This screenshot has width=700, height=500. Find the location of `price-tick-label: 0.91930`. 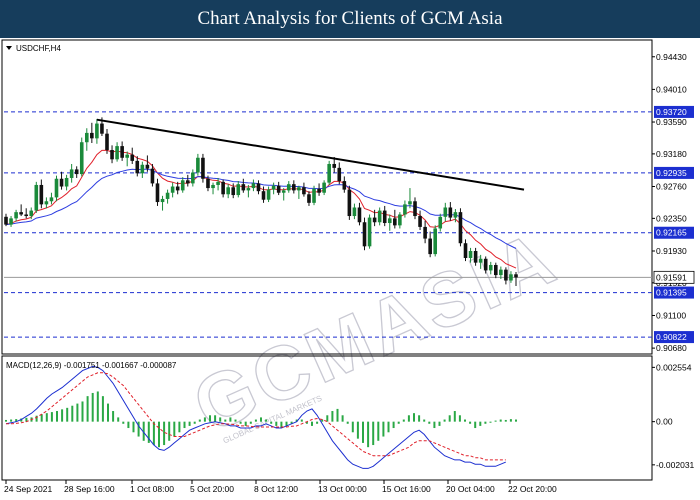

price-tick-label: 0.91930 is located at coordinates (671, 251).